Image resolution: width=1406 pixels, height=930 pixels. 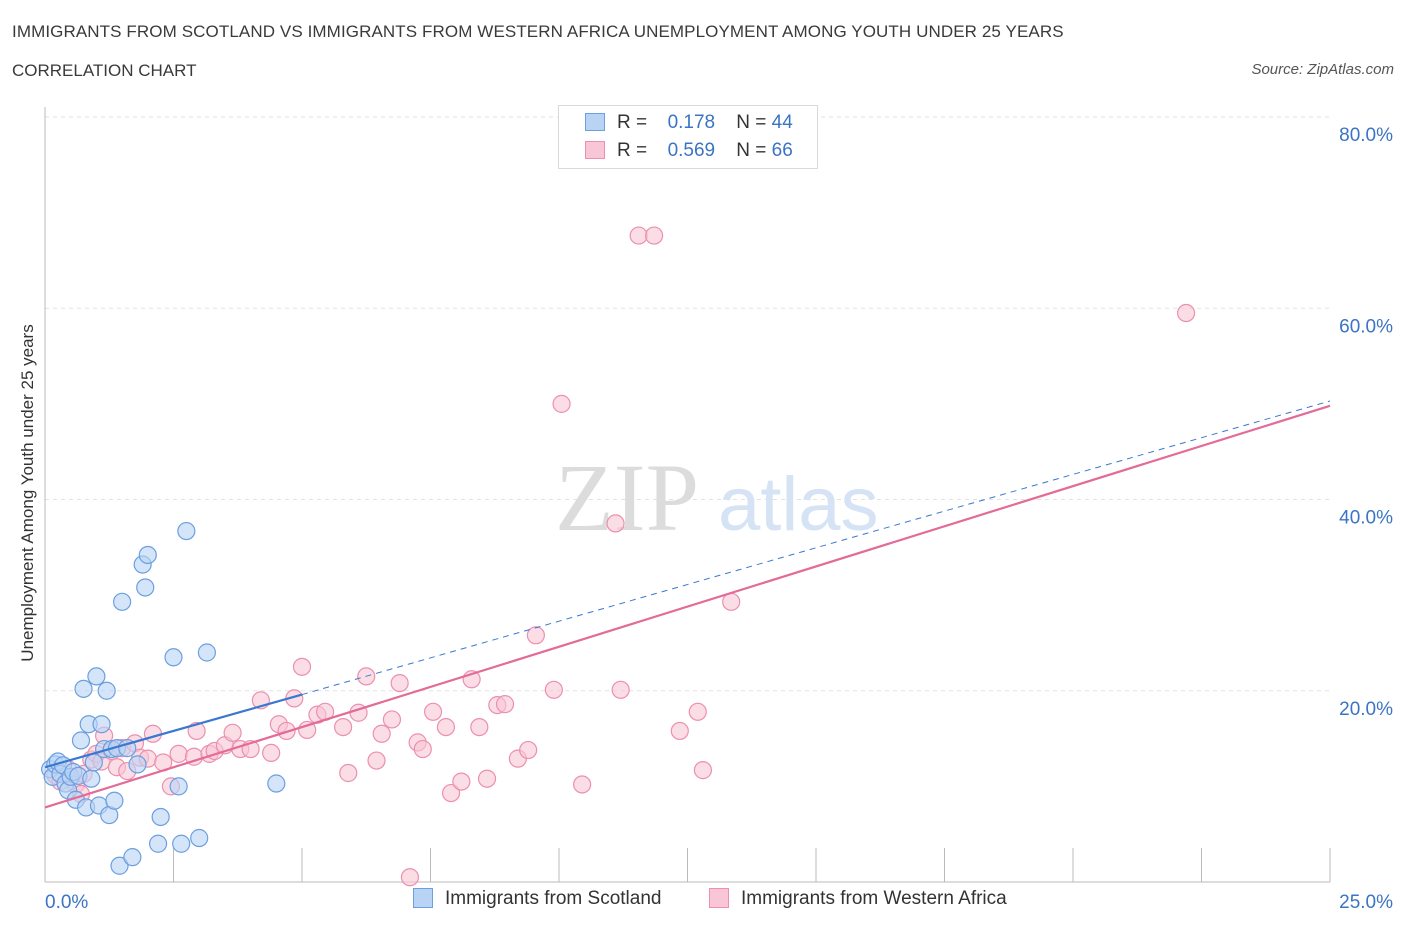 I want to click on legend-n-value: 66, so click(x=782, y=150).